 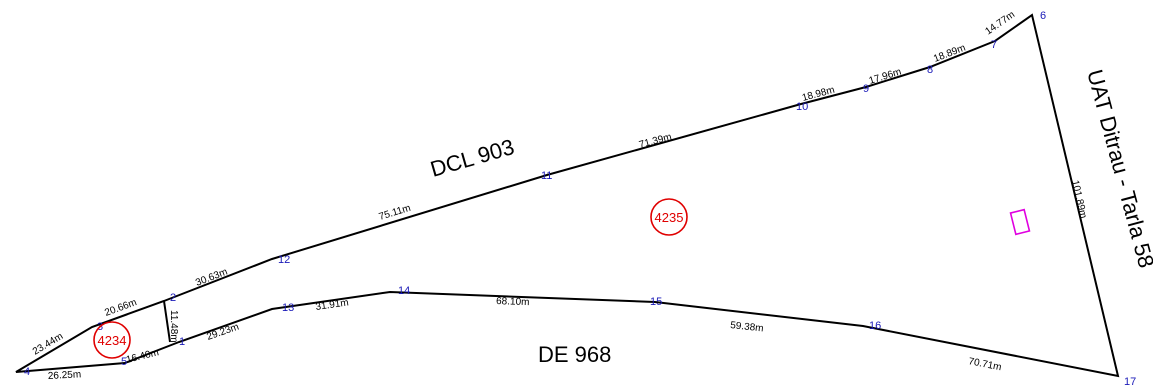 I want to click on road-label-north: DCL 903, so click(x=472, y=158).